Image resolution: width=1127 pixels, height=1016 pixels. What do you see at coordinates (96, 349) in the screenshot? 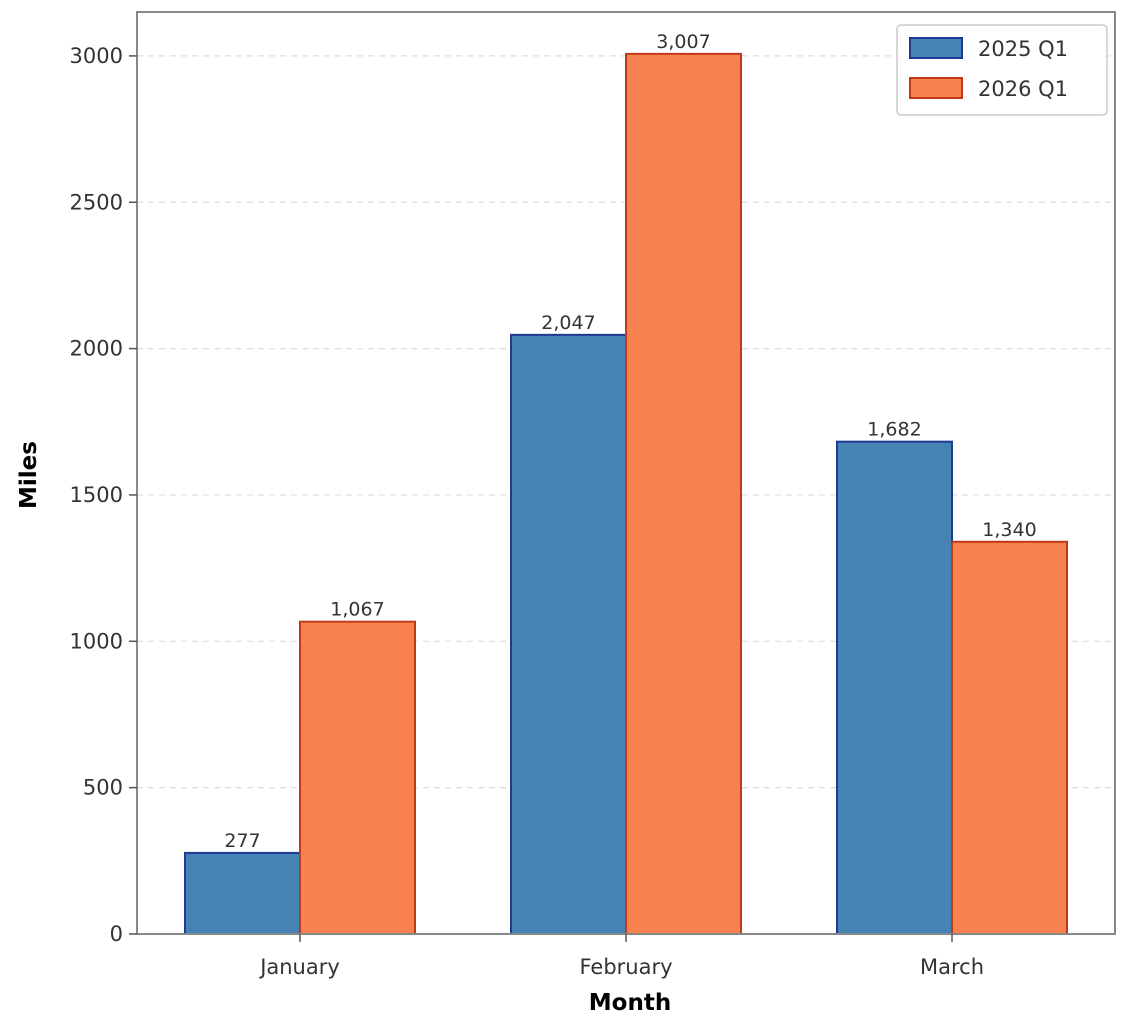
I see `y-tick-label: 2000` at bounding box center [96, 349].